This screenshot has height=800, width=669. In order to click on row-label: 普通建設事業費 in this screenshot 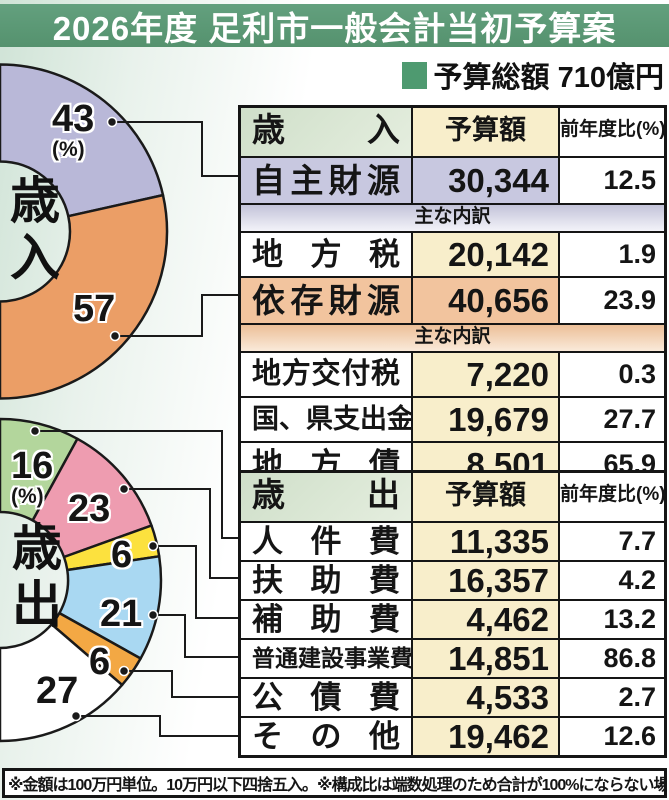, I will do `click(327, 658)`.